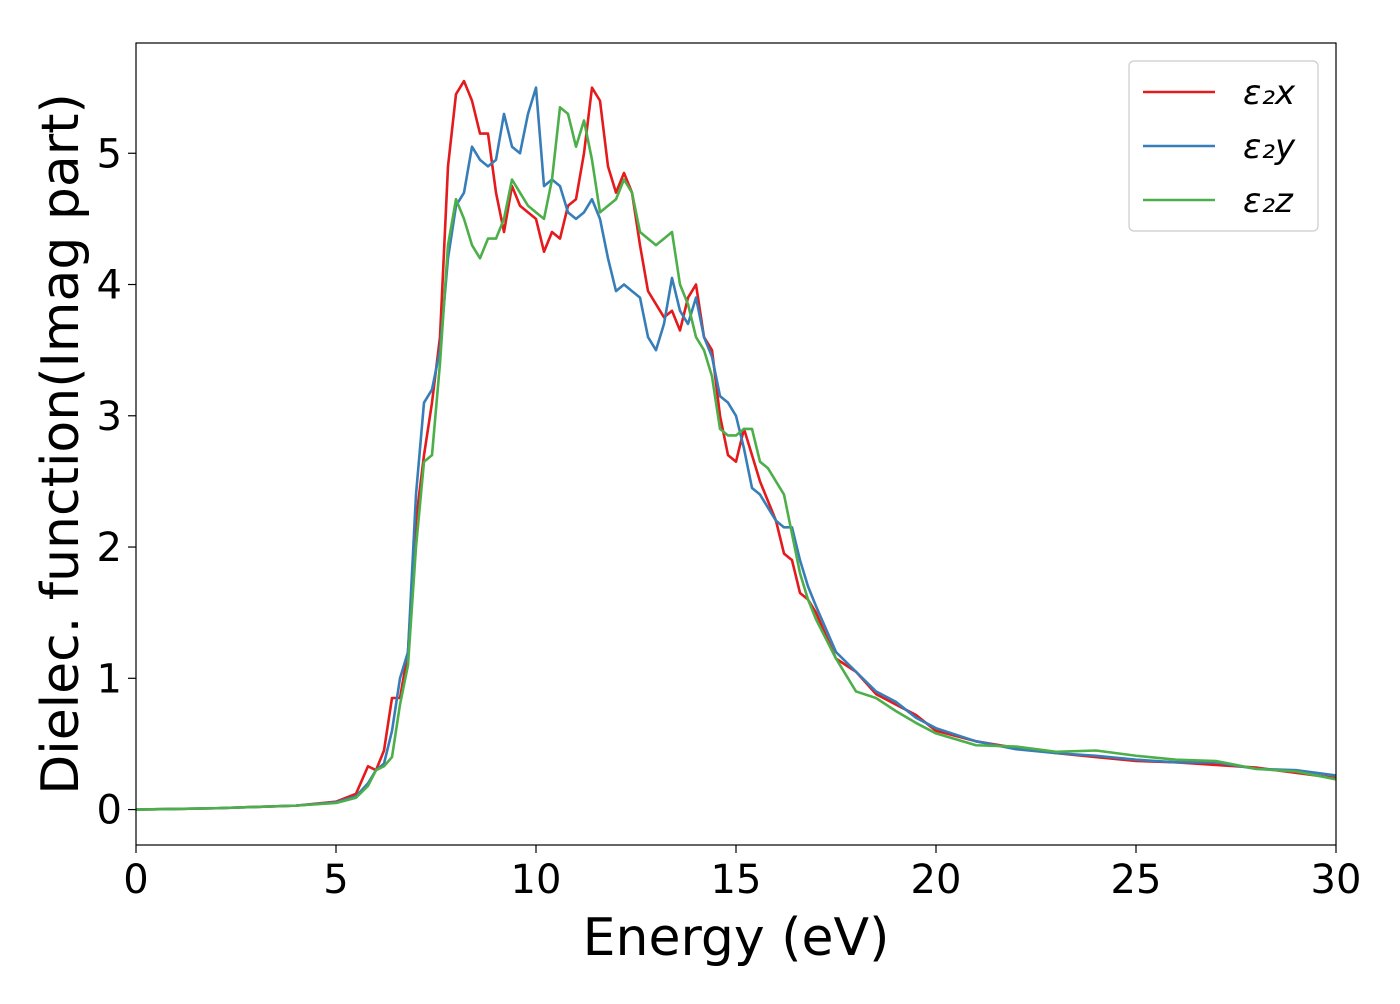  Describe the element at coordinates (61, 444) in the screenshot. I see `y-axis-label: Dielec. function(Imag part)` at that location.